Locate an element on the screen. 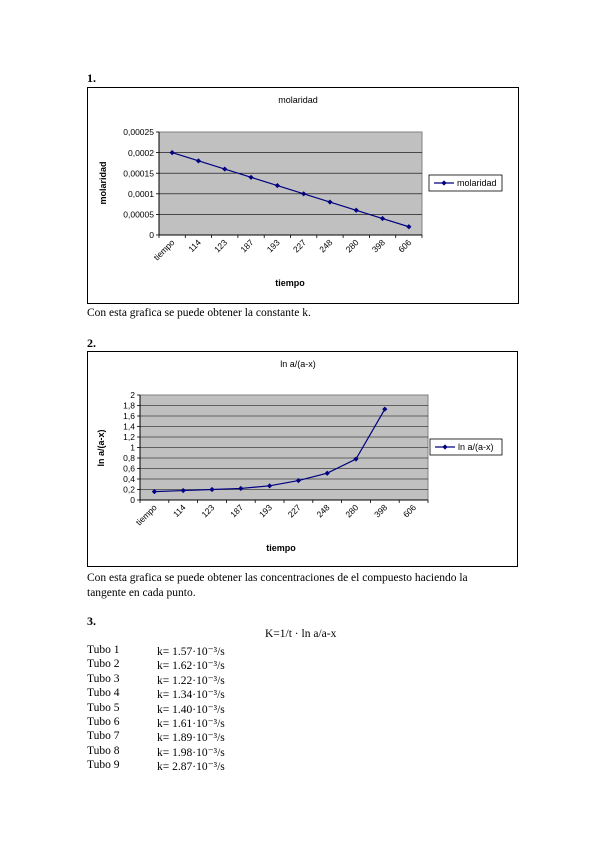  k-table-row: Tubo 1 k= 1.57·10⁻³/s is located at coordinates (237, 651).